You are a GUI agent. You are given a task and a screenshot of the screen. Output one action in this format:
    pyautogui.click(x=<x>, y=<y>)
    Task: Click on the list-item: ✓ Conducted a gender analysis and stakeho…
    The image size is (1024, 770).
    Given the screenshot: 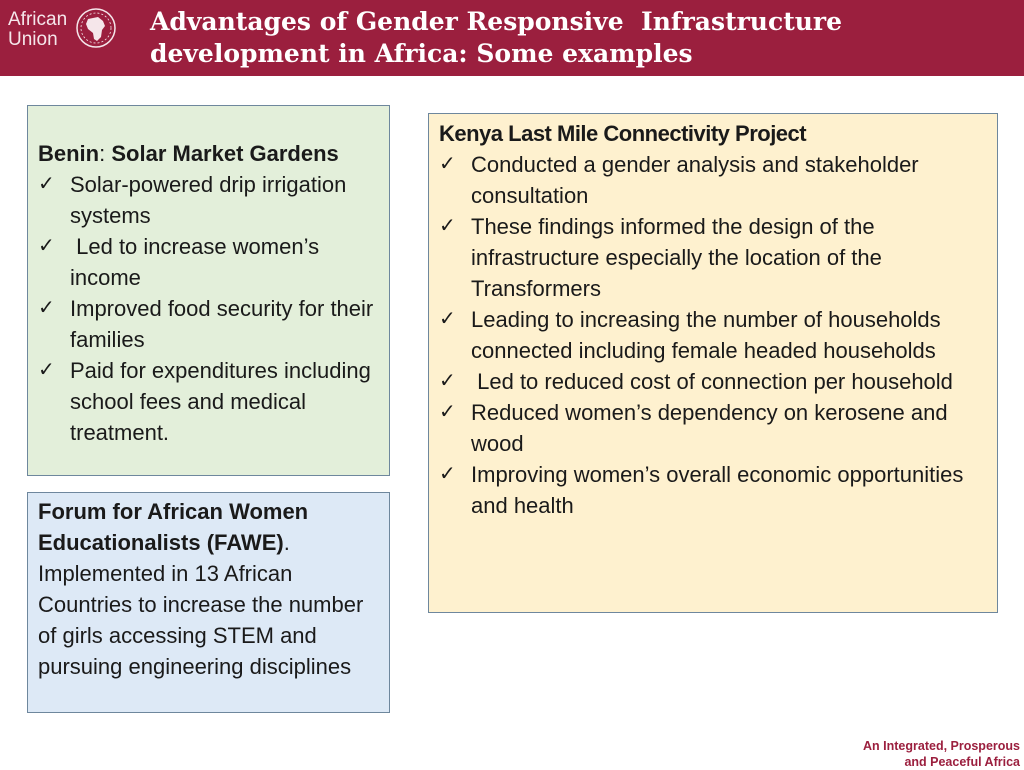 What is the action you would take?
    pyautogui.click(x=715, y=180)
    